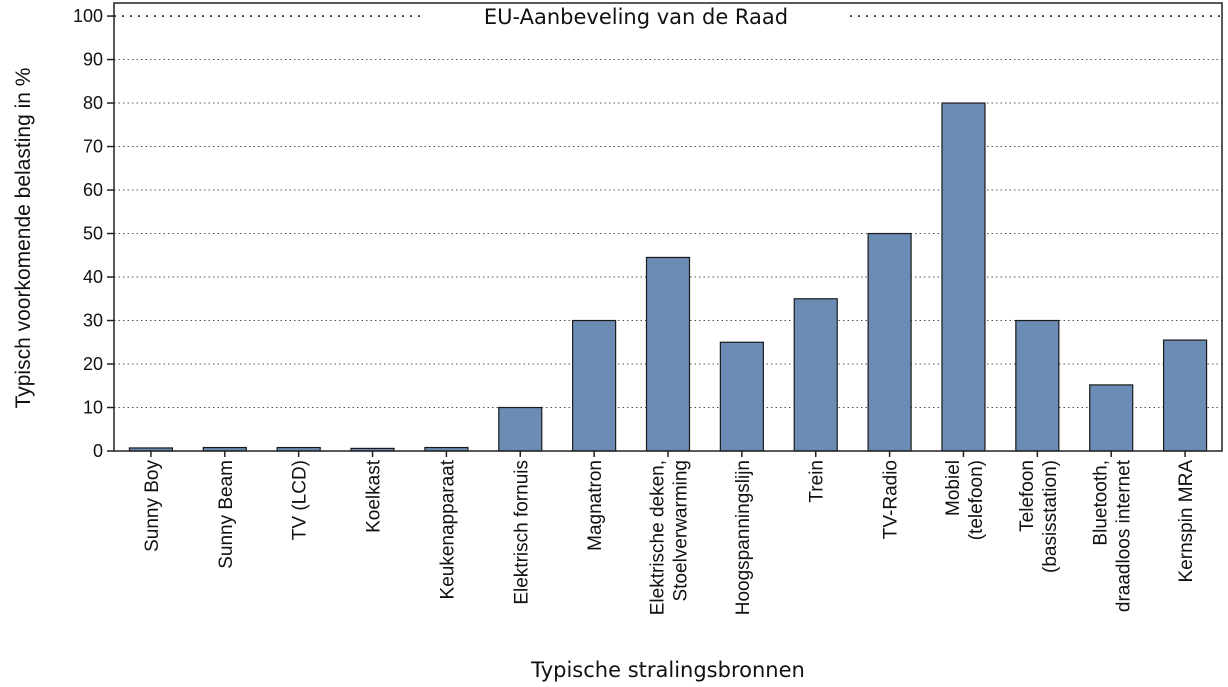 The image size is (1228, 687). What do you see at coordinates (965, 500) in the screenshot?
I see `x-tick-label: Mobiel (telefoon)` at bounding box center [965, 500].